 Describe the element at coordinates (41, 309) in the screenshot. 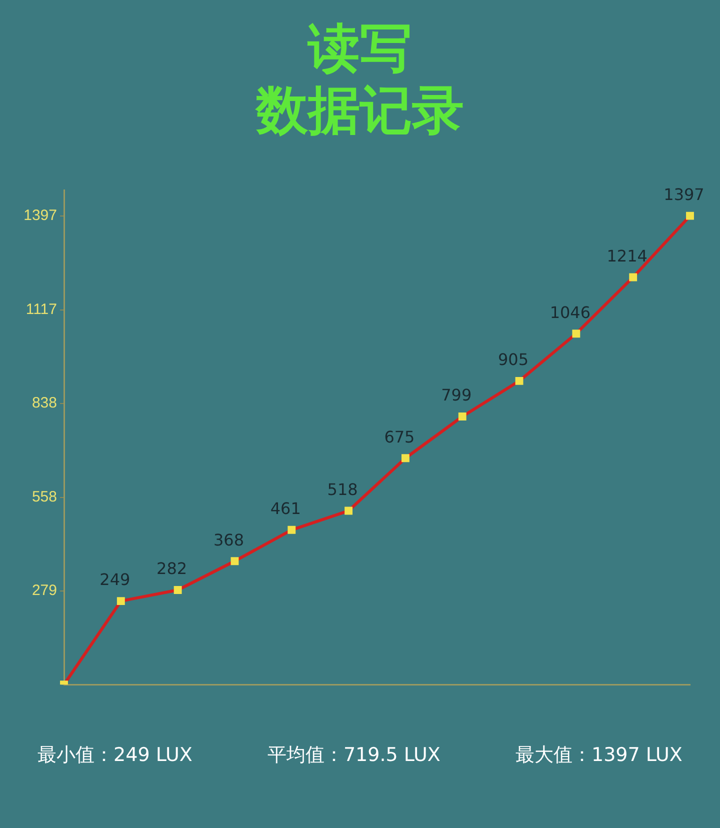

I see `y-tick-label: 1117` at that location.